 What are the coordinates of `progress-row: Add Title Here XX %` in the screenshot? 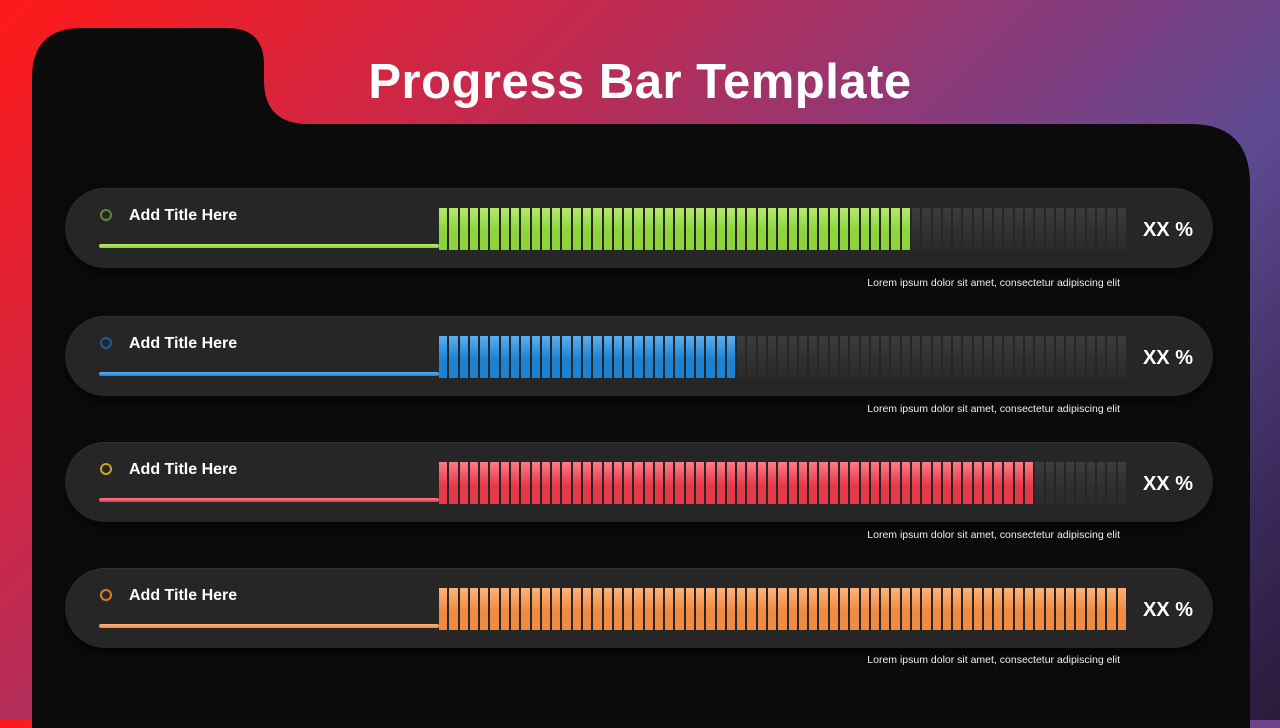 It's located at (639, 482).